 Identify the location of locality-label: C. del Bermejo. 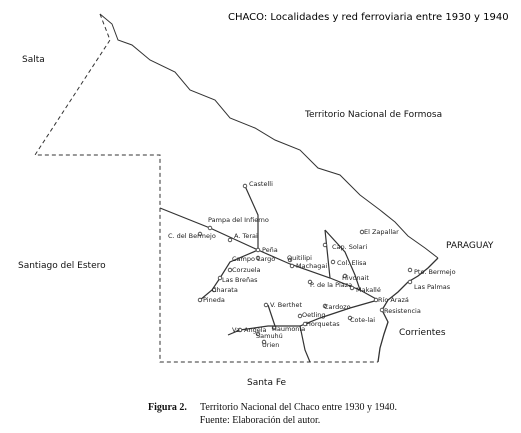
(192, 236).